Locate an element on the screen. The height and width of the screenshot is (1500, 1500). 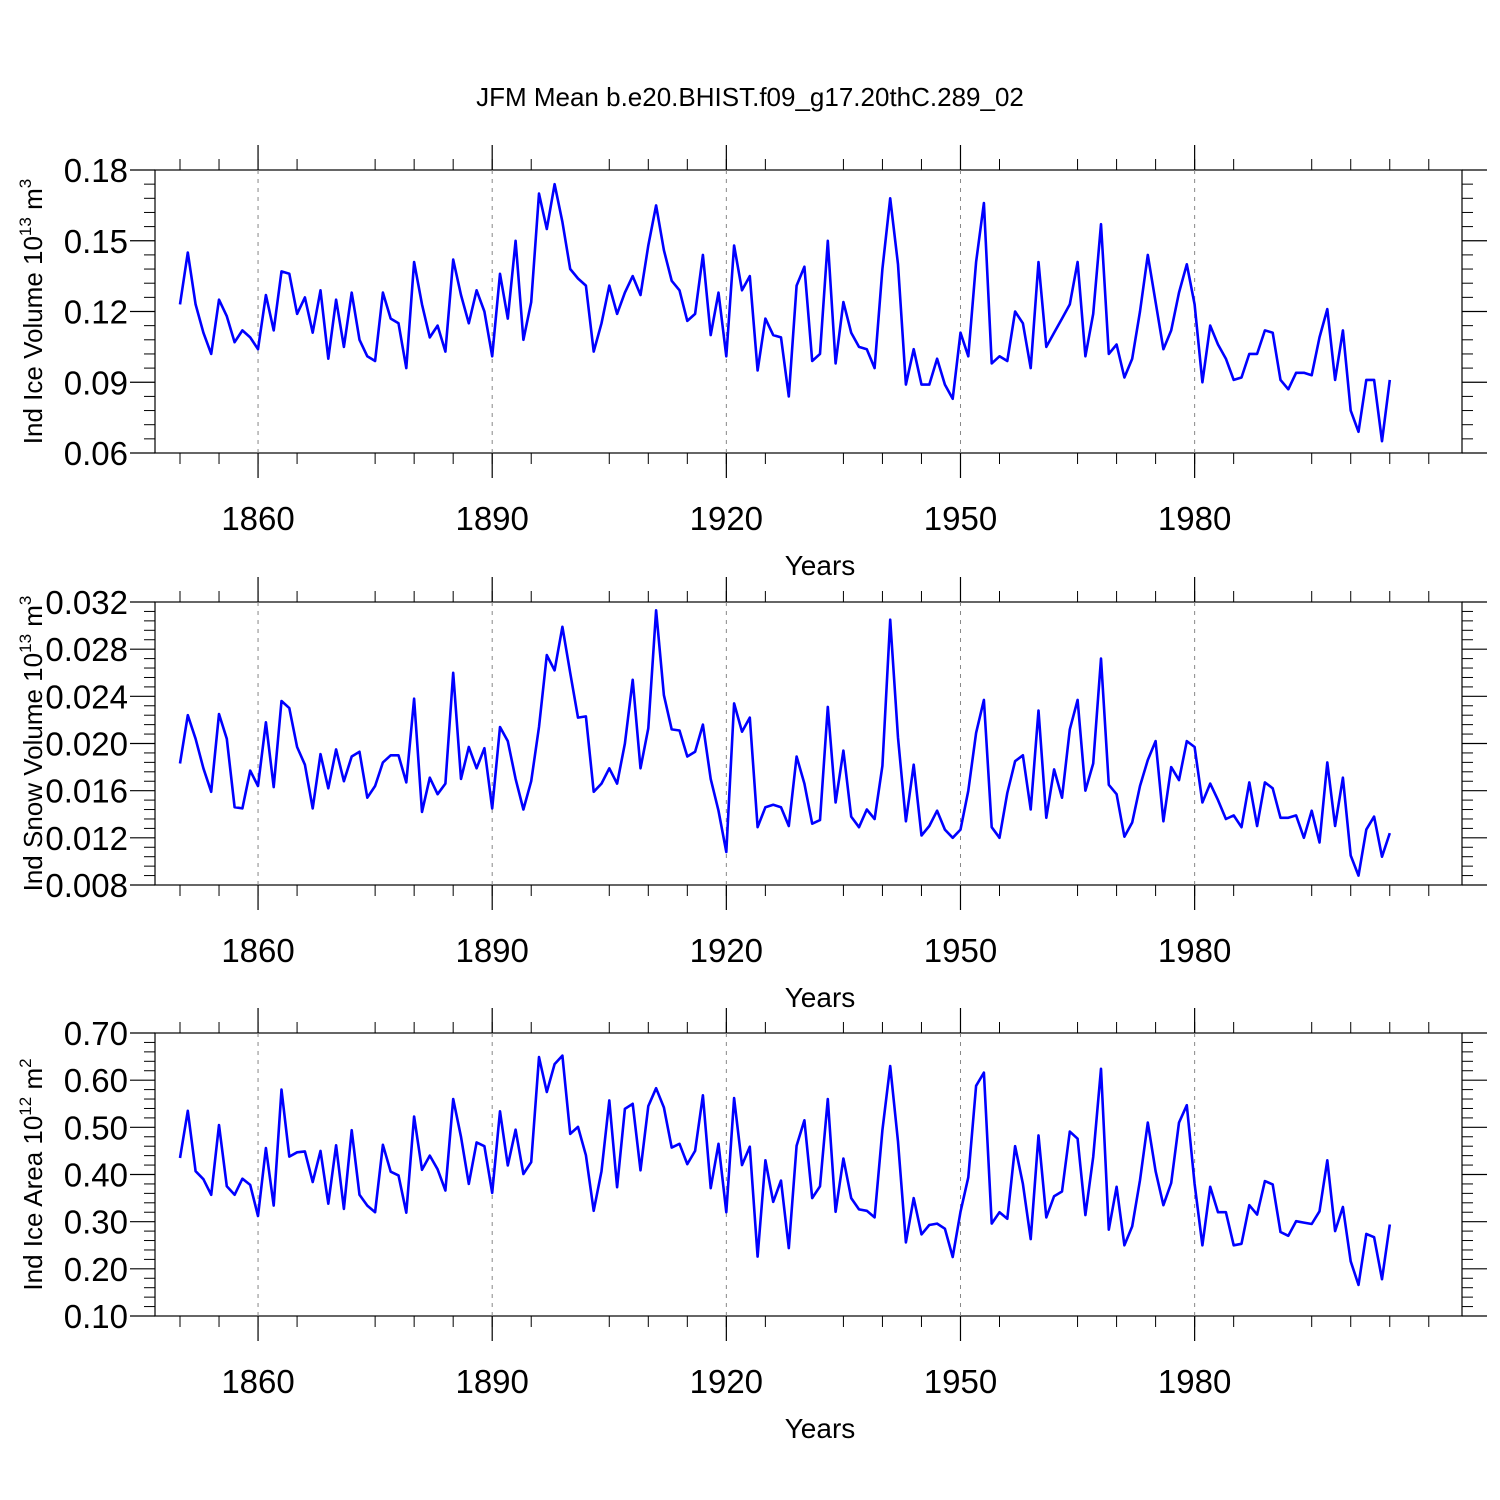
y-axis-label: Ind Snow Volume 1013 m3 is located at coordinates (32, 744).